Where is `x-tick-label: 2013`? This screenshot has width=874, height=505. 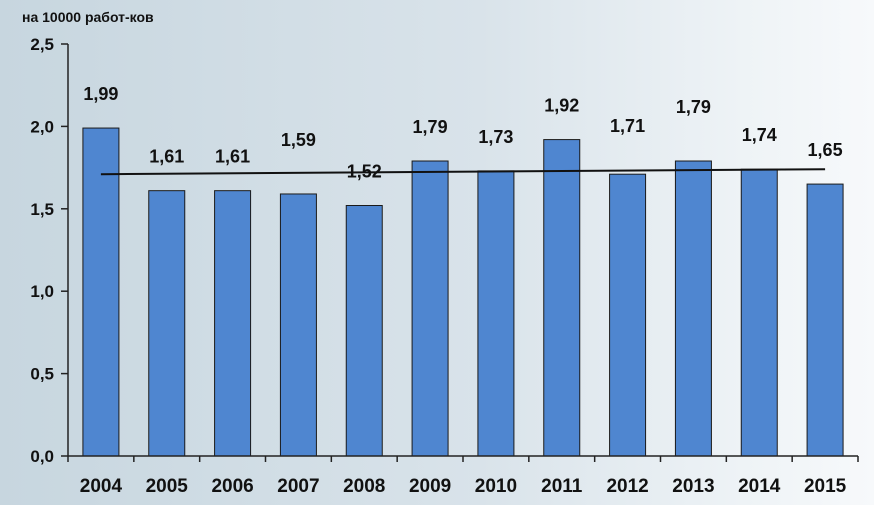
x-tick-label: 2013 is located at coordinates (693, 486).